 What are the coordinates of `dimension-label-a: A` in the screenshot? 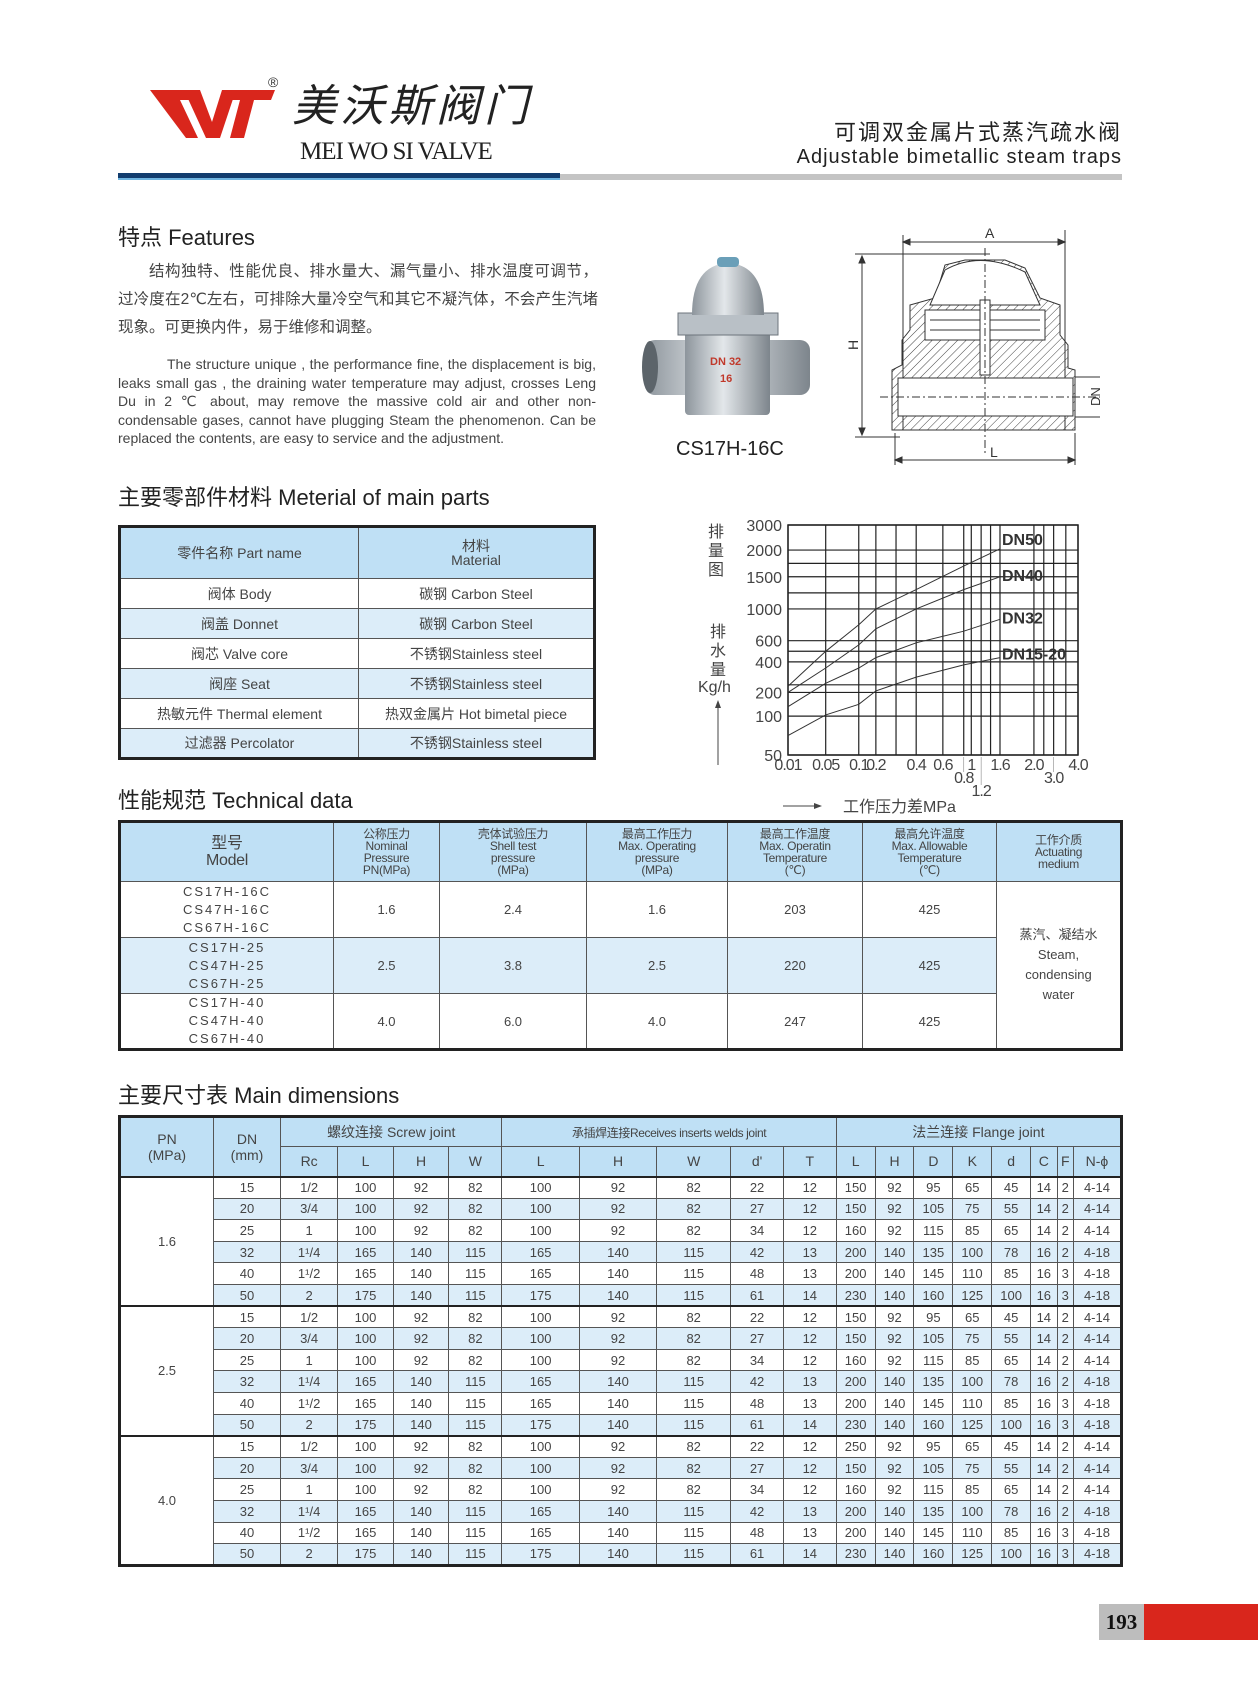 It's located at (990, 233).